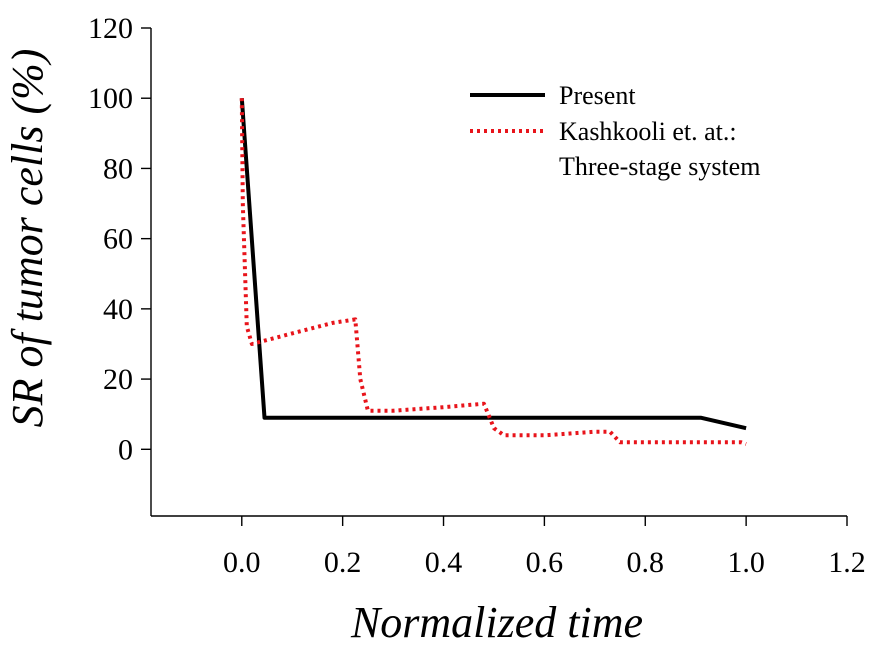 This screenshot has width=879, height=651. I want to click on x-tick-label: 0.8, so click(646, 562).